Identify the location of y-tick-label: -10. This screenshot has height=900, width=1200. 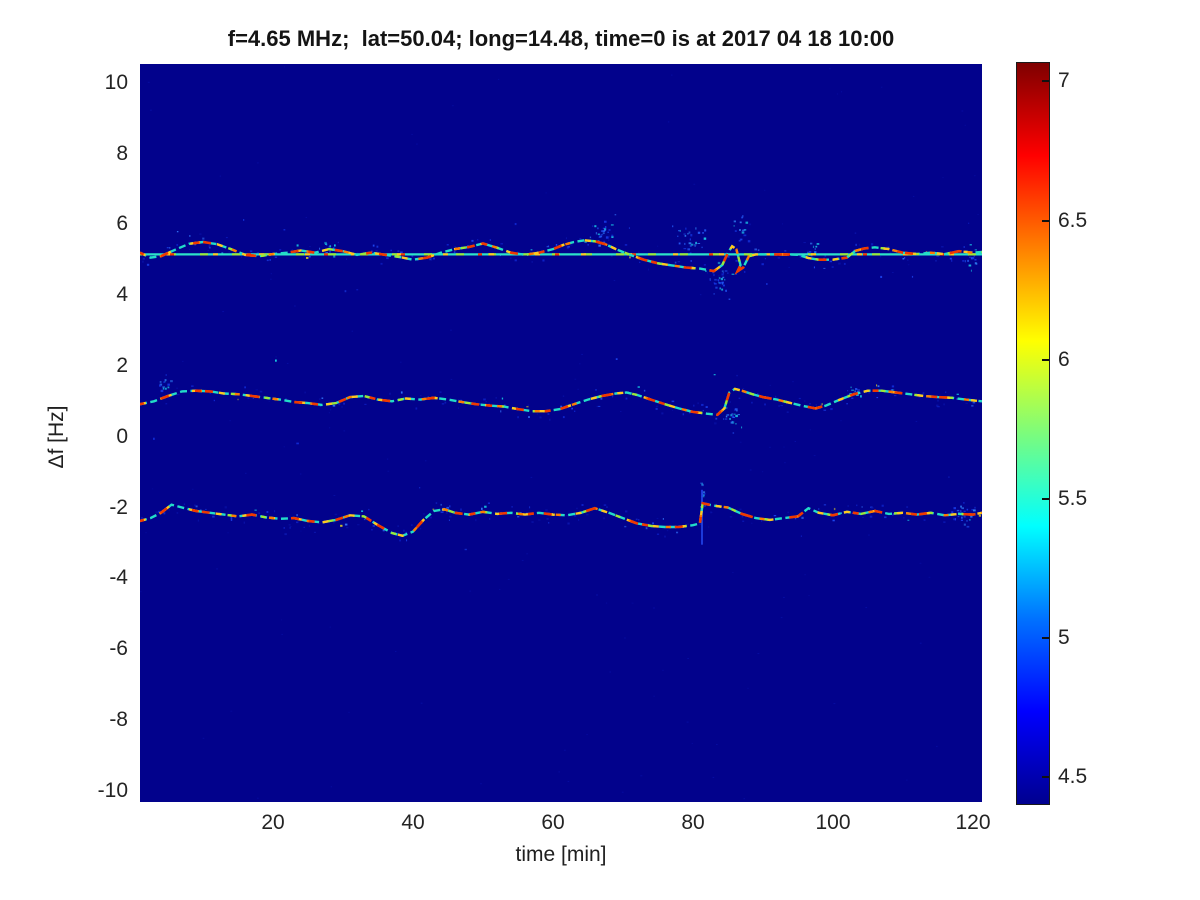
(112, 790).